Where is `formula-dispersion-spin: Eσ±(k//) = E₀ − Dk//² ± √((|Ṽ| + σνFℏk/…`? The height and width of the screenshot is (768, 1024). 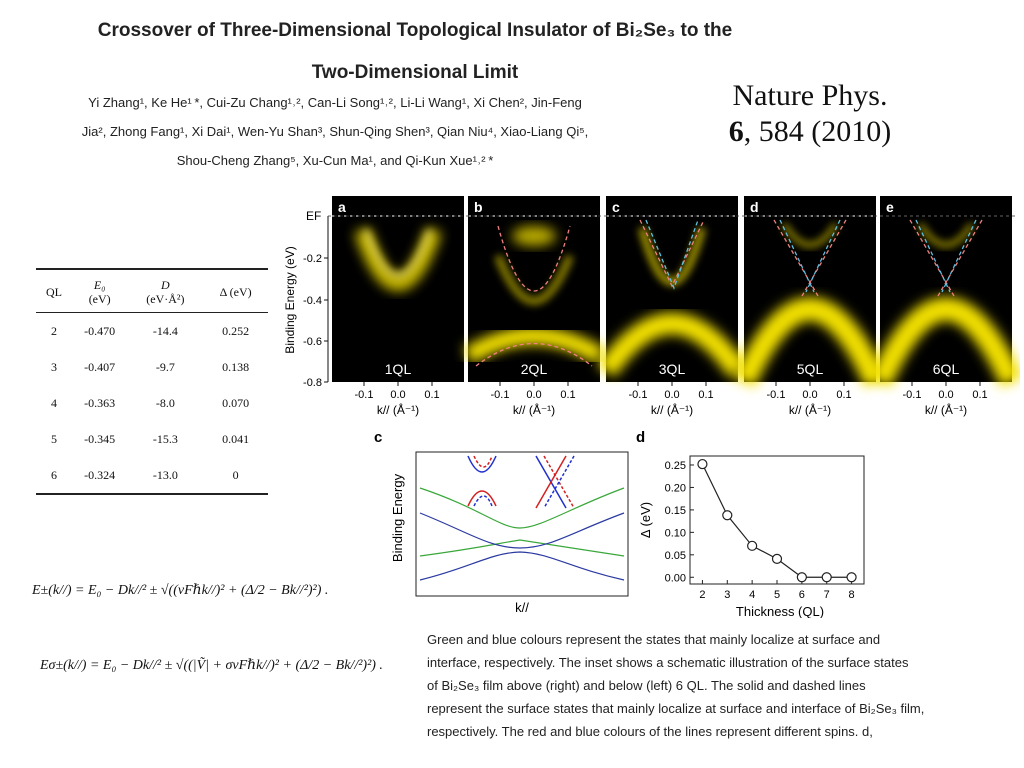 formula-dispersion-spin: Eσ±(k//) = E₀ − Dk//² ± √((|Ṽ| + σνFℏk/… is located at coordinates (211, 665).